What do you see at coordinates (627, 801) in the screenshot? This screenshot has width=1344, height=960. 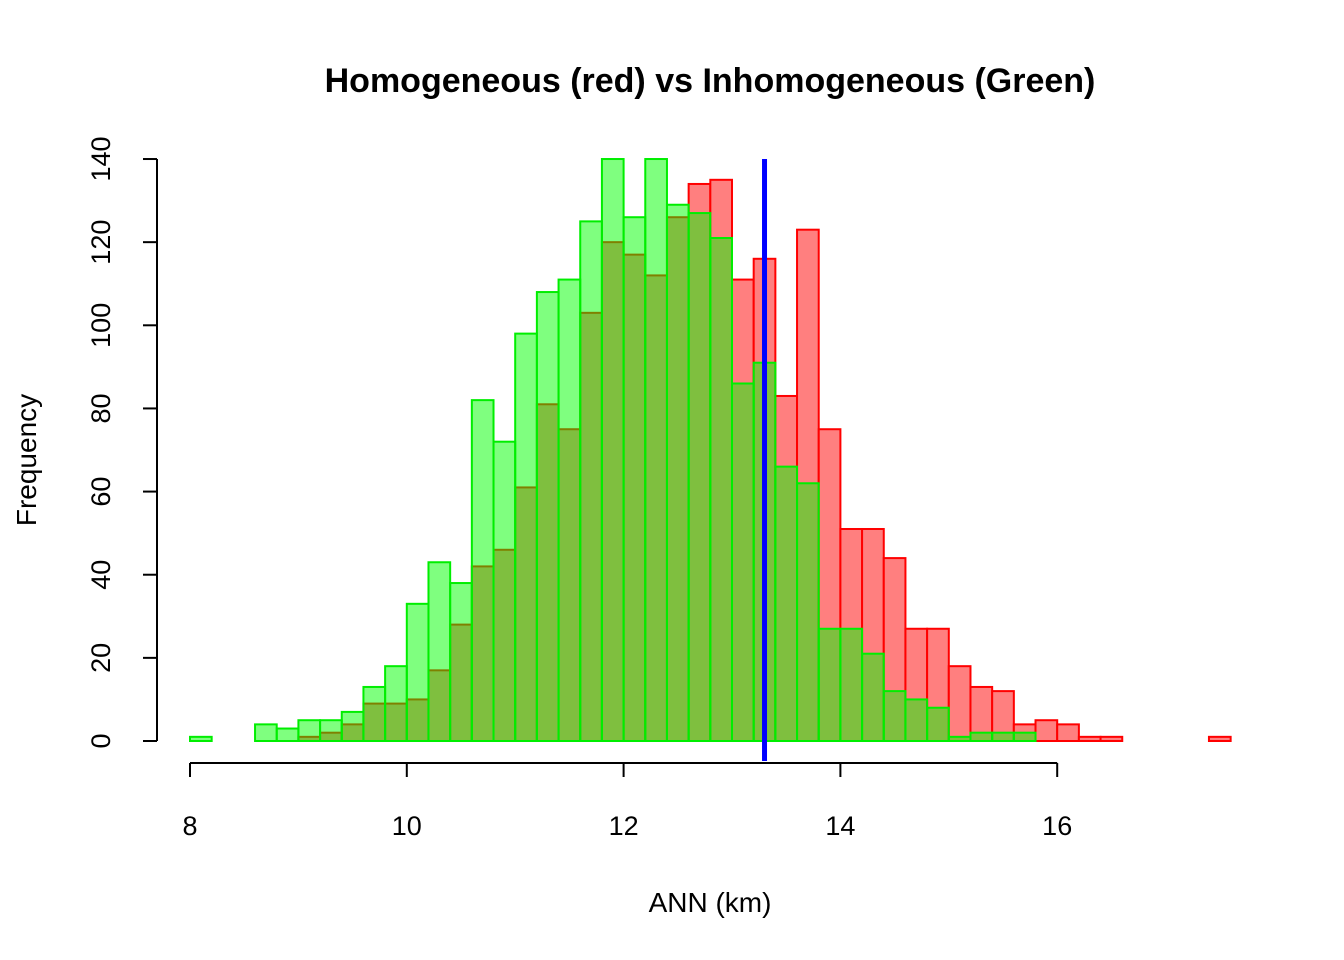 I see `x-axis: 8 10 12 14 16` at bounding box center [627, 801].